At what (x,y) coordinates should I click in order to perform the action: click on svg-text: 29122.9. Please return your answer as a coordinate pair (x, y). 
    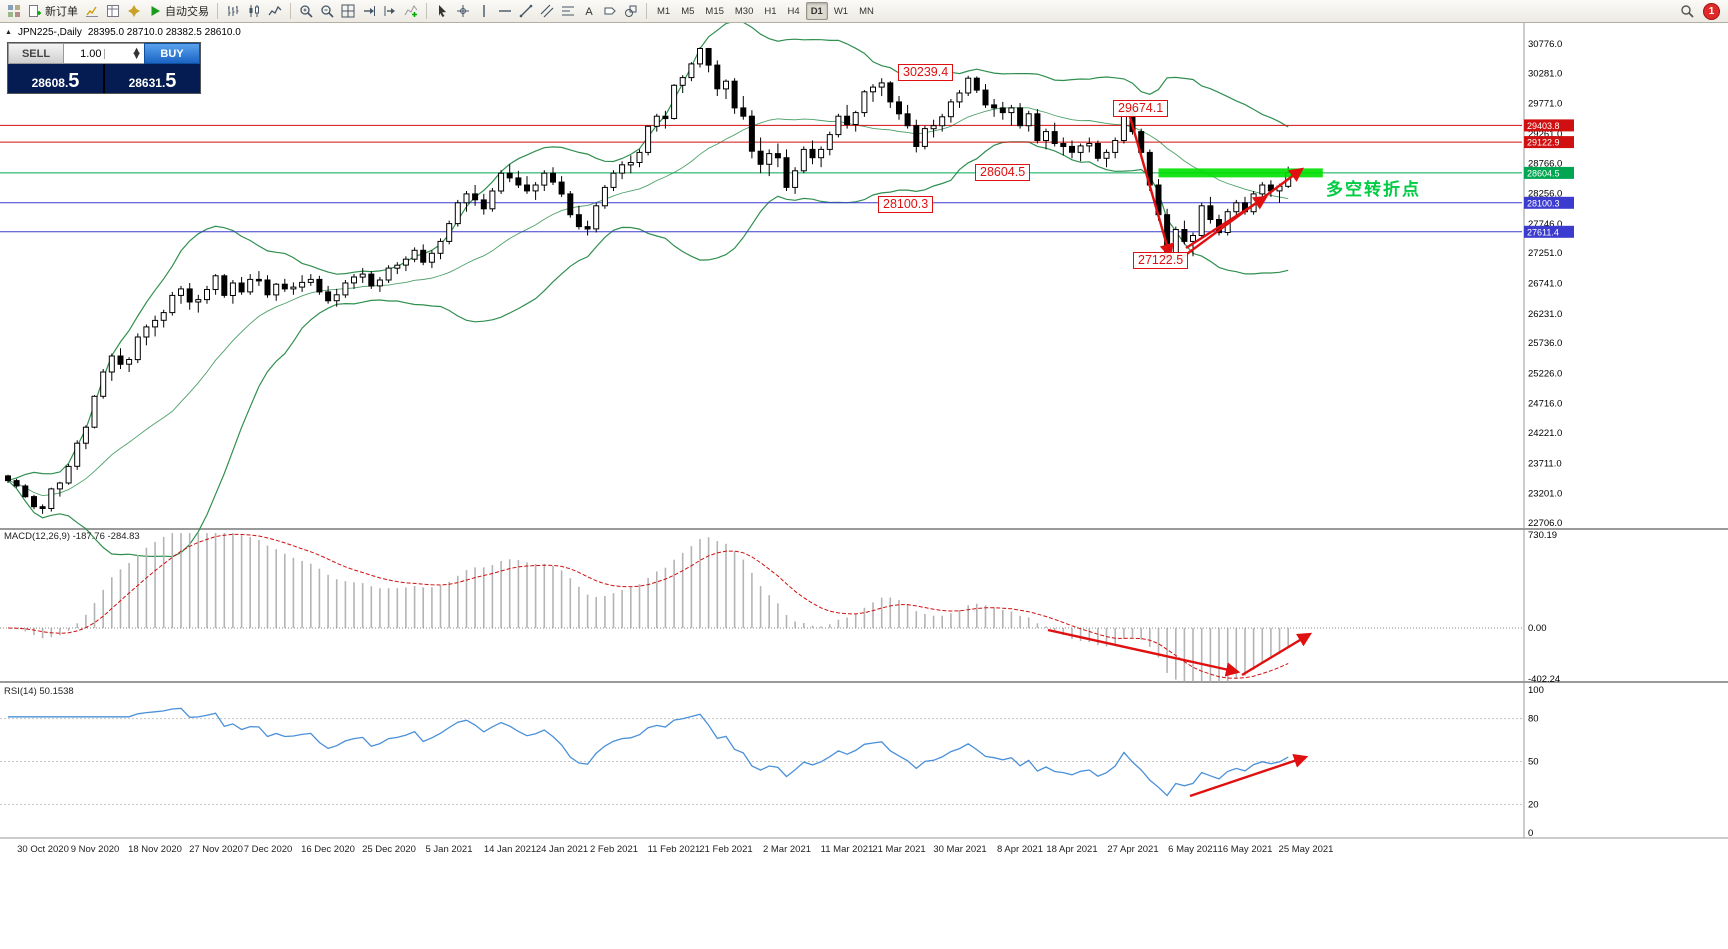
    Looking at the image, I should click on (1543, 143).